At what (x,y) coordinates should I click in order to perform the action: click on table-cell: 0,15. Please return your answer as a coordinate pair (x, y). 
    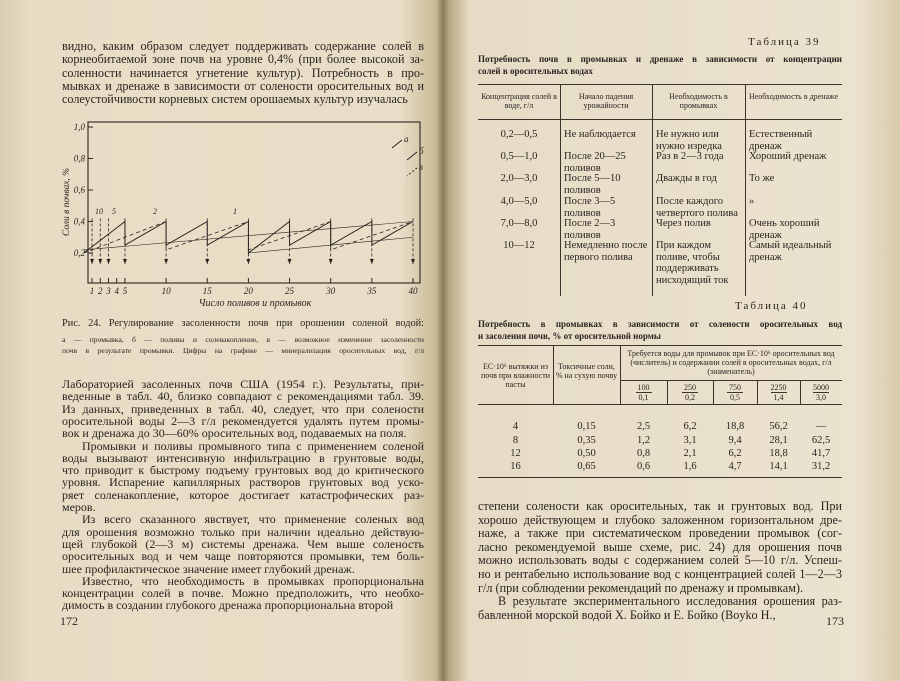
    Looking at the image, I should click on (586, 426).